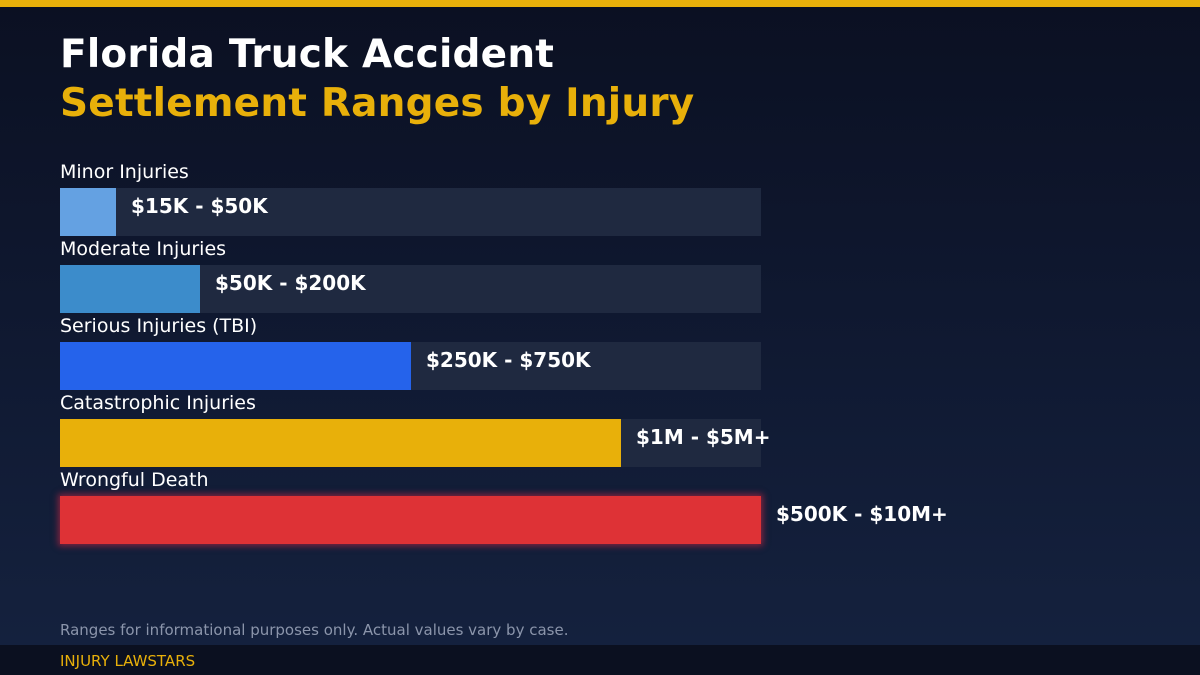 This screenshot has height=675, width=1200. What do you see at coordinates (159, 326) in the screenshot?
I see `bar-label: Serious Injuries (TBI)` at bounding box center [159, 326].